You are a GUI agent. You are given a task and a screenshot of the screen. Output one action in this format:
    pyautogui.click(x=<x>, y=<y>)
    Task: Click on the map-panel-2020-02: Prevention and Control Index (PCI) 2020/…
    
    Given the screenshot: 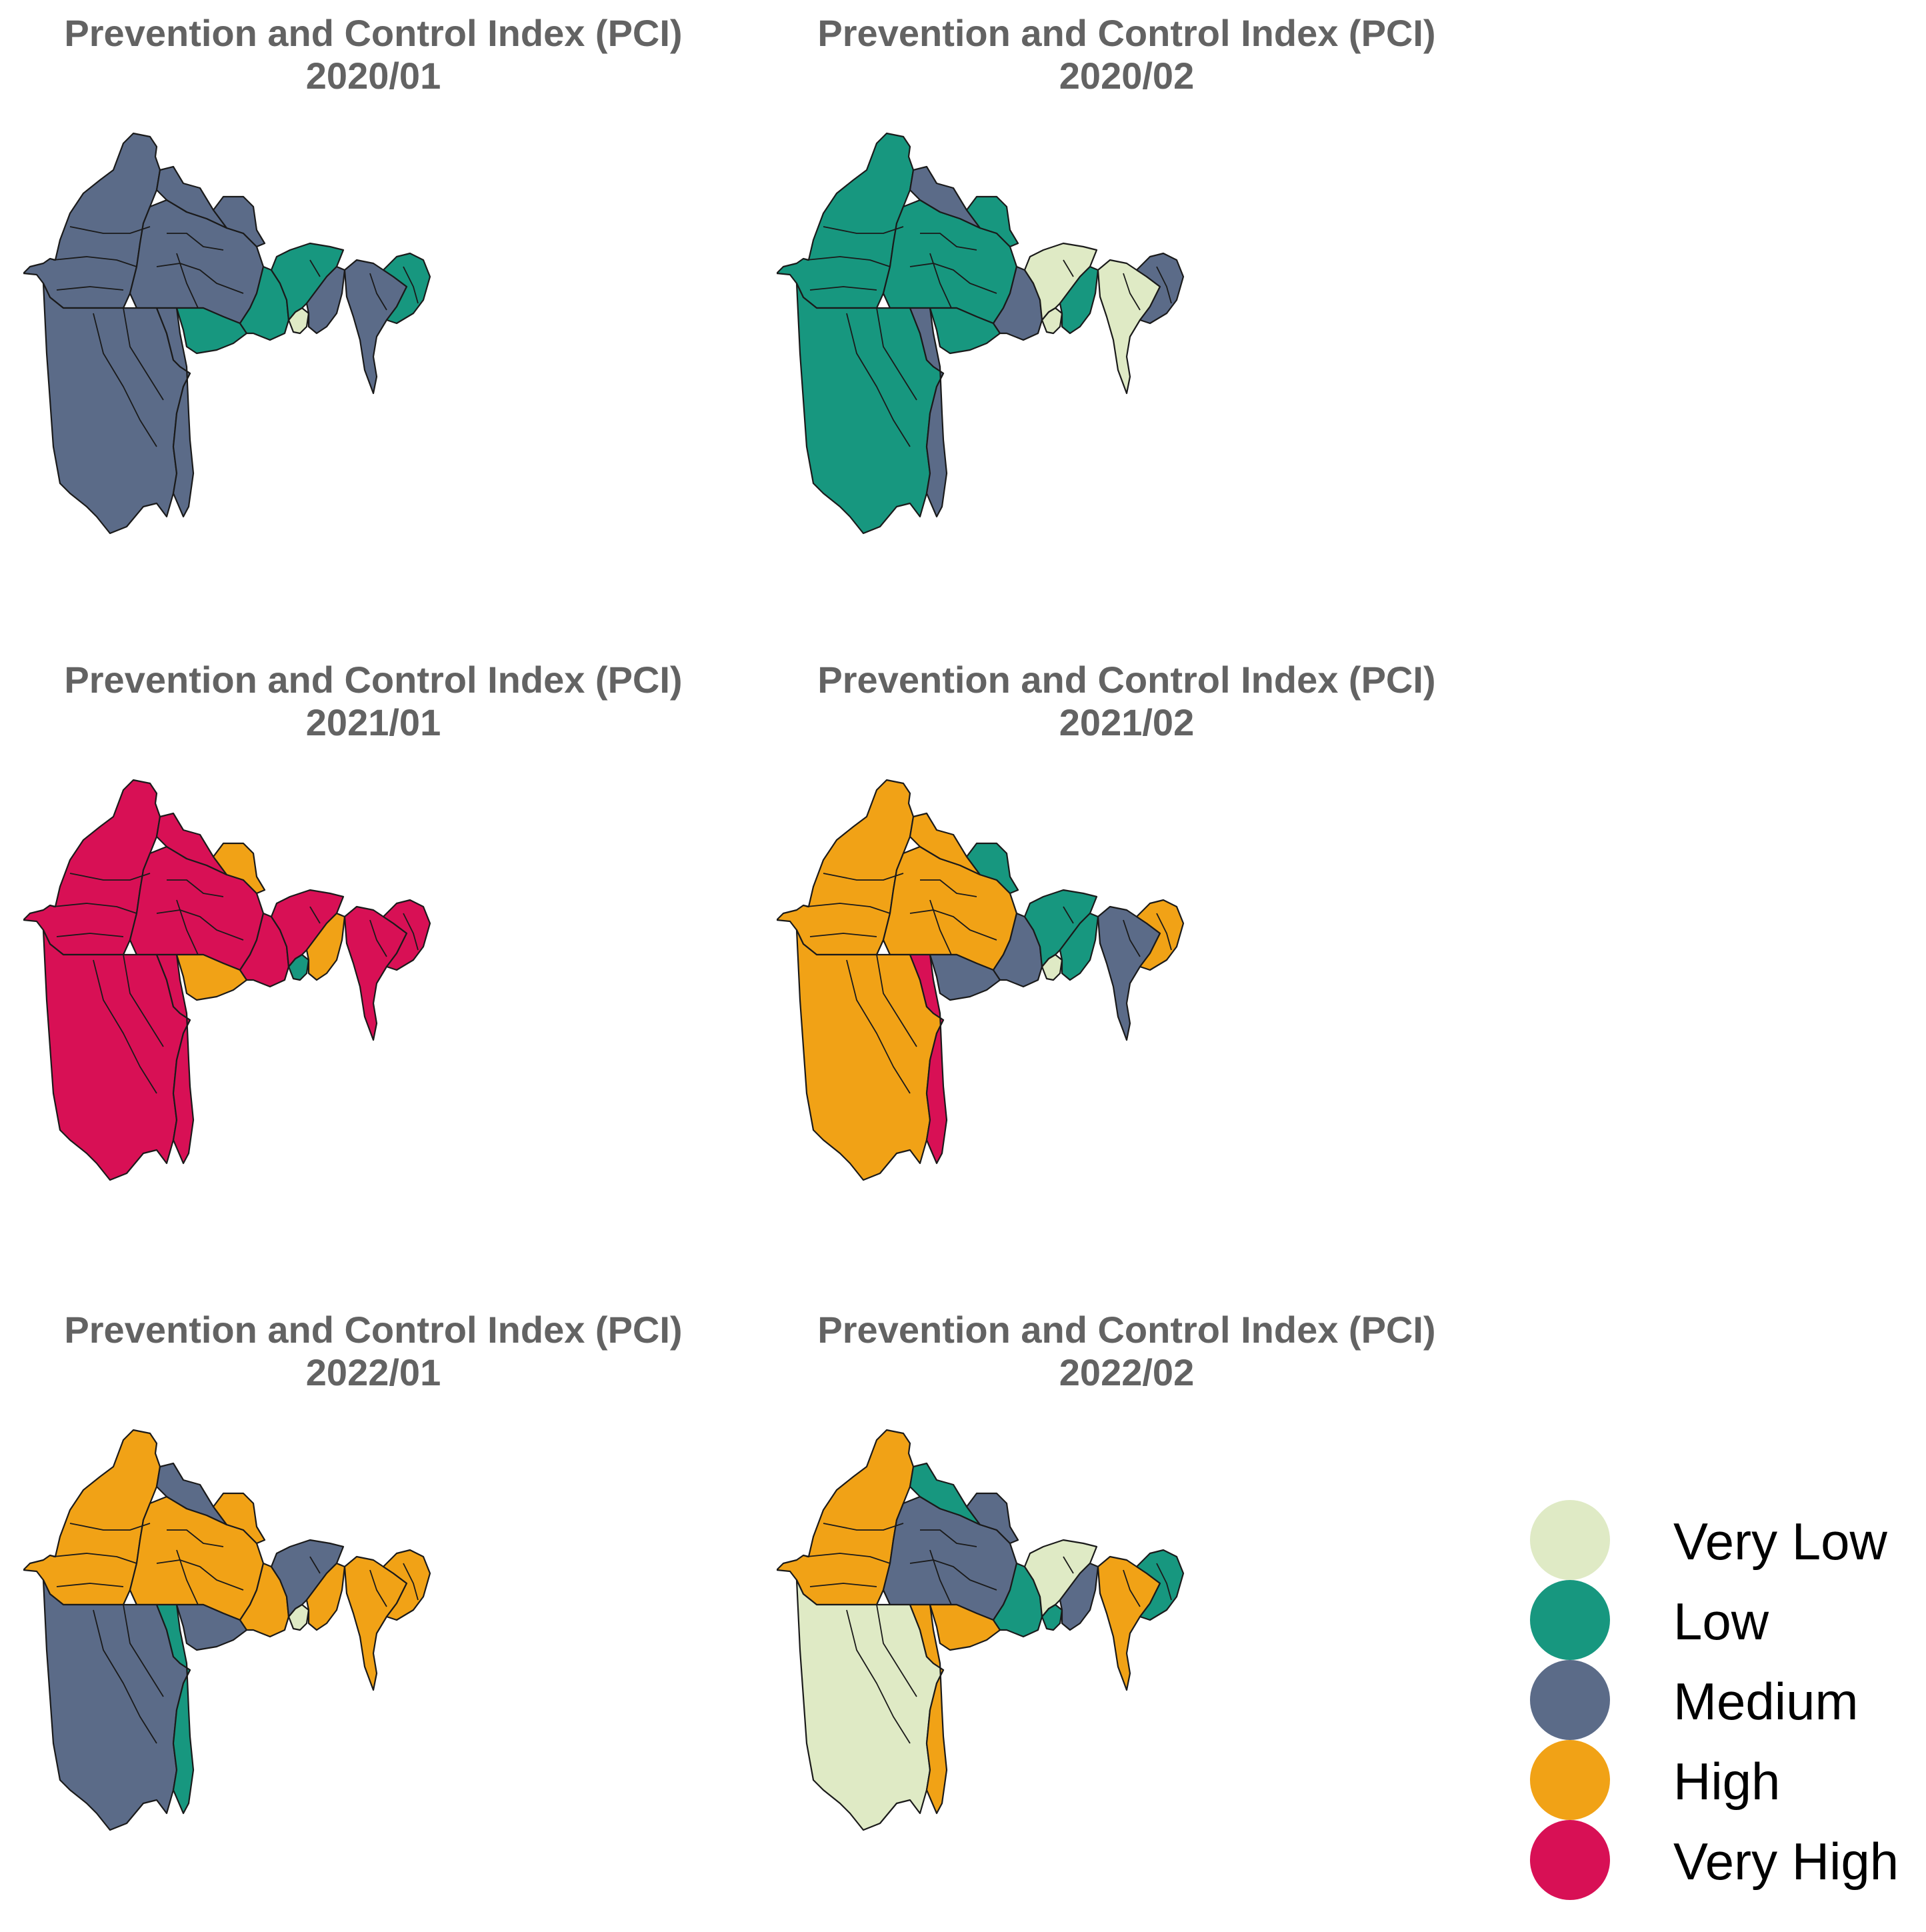 What is the action you would take?
    pyautogui.click(x=1127, y=316)
    